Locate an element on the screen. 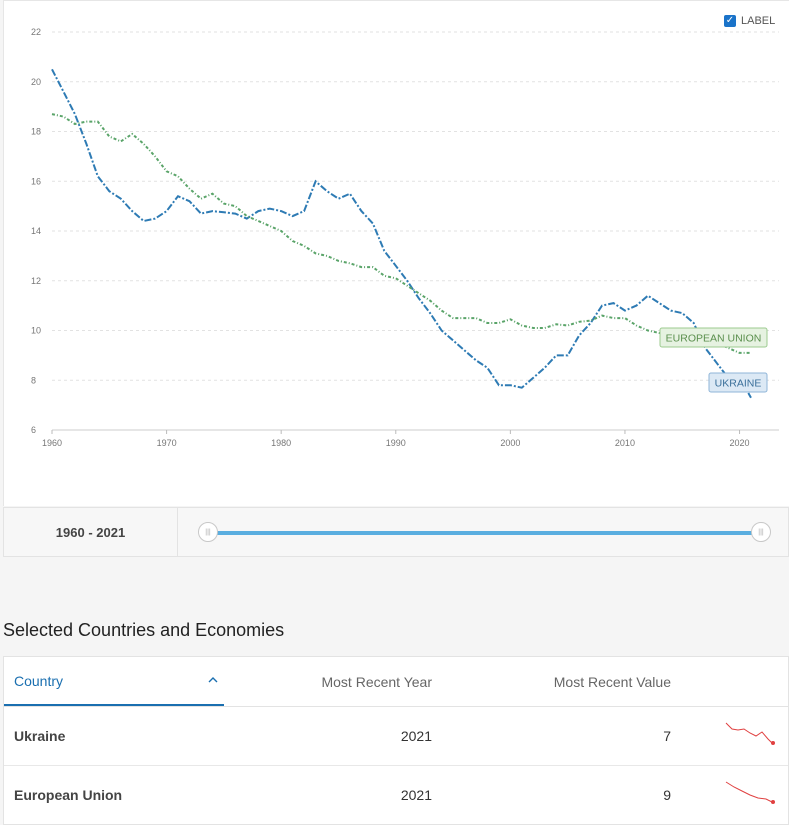 Image resolution: width=789 pixels, height=825 pixels. y-tick-label: 20 is located at coordinates (36, 82).